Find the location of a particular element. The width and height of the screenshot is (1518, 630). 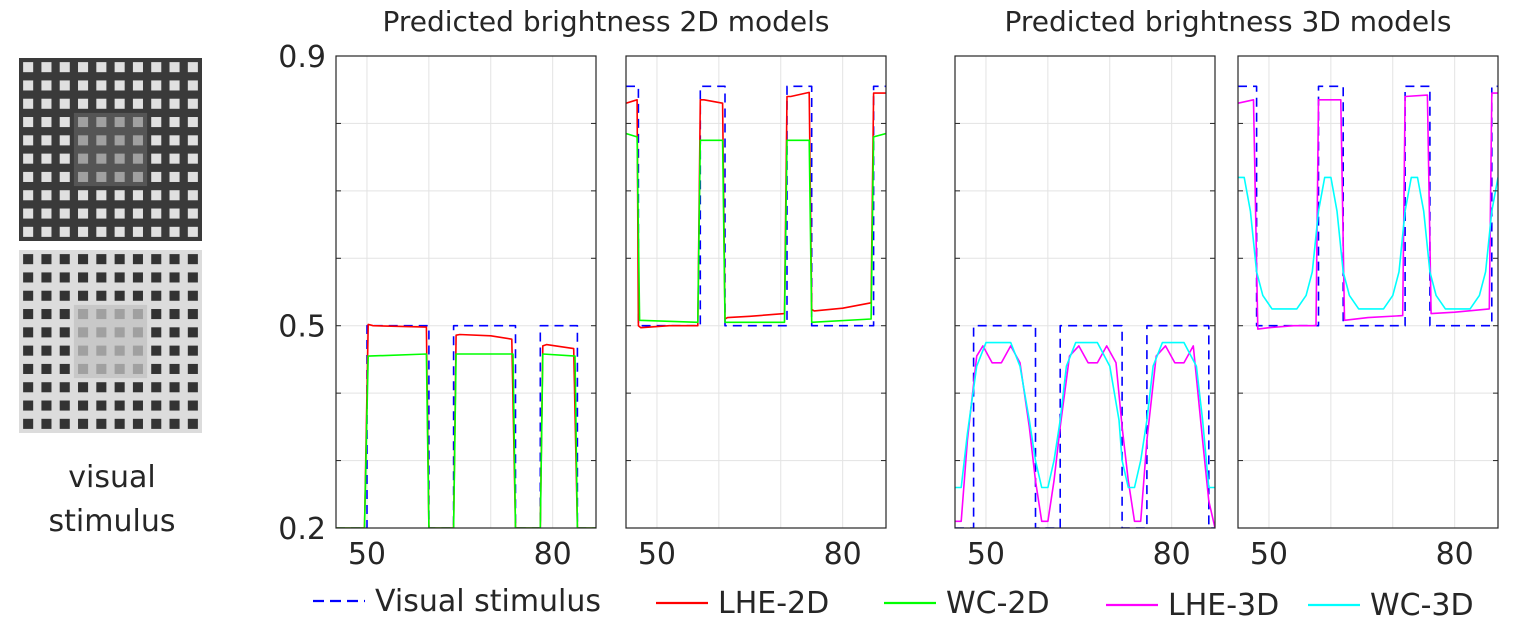

legend-item-wc-3d: WC-3D is located at coordinates (1391, 605).